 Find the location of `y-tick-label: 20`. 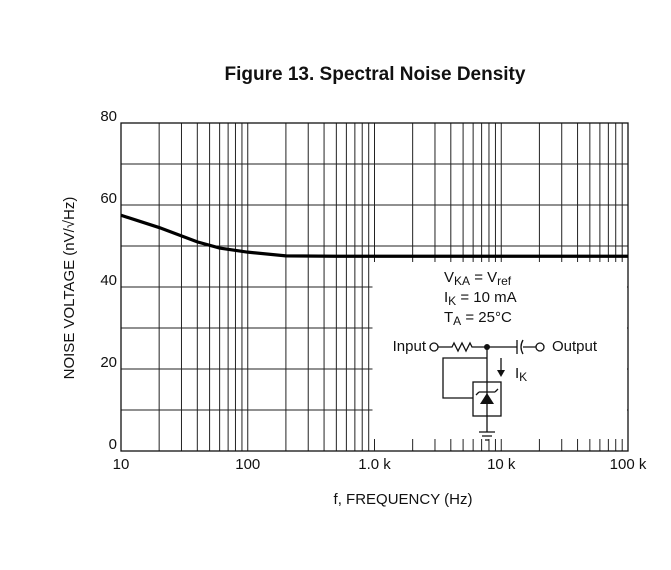

y-tick-label: 20 is located at coordinates (108, 362).